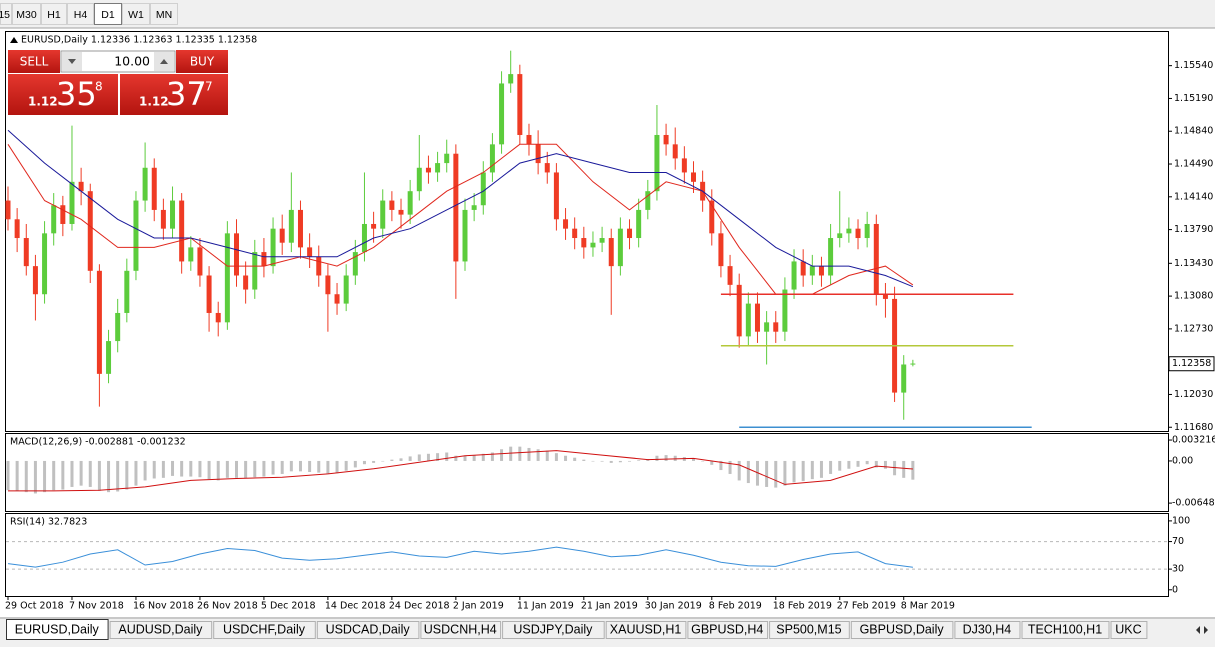 The width and height of the screenshot is (1215, 647). I want to click on timeframe-label: M30, so click(26, 15).